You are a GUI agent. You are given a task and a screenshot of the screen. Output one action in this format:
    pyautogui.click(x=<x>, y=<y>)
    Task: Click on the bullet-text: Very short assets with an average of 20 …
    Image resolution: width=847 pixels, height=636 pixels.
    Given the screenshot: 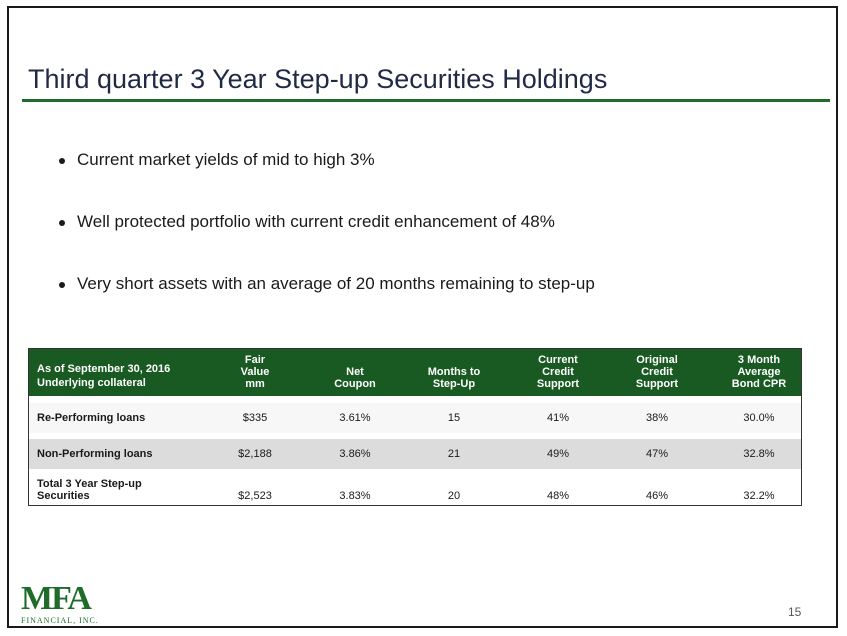 What is the action you would take?
    pyautogui.click(x=336, y=283)
    